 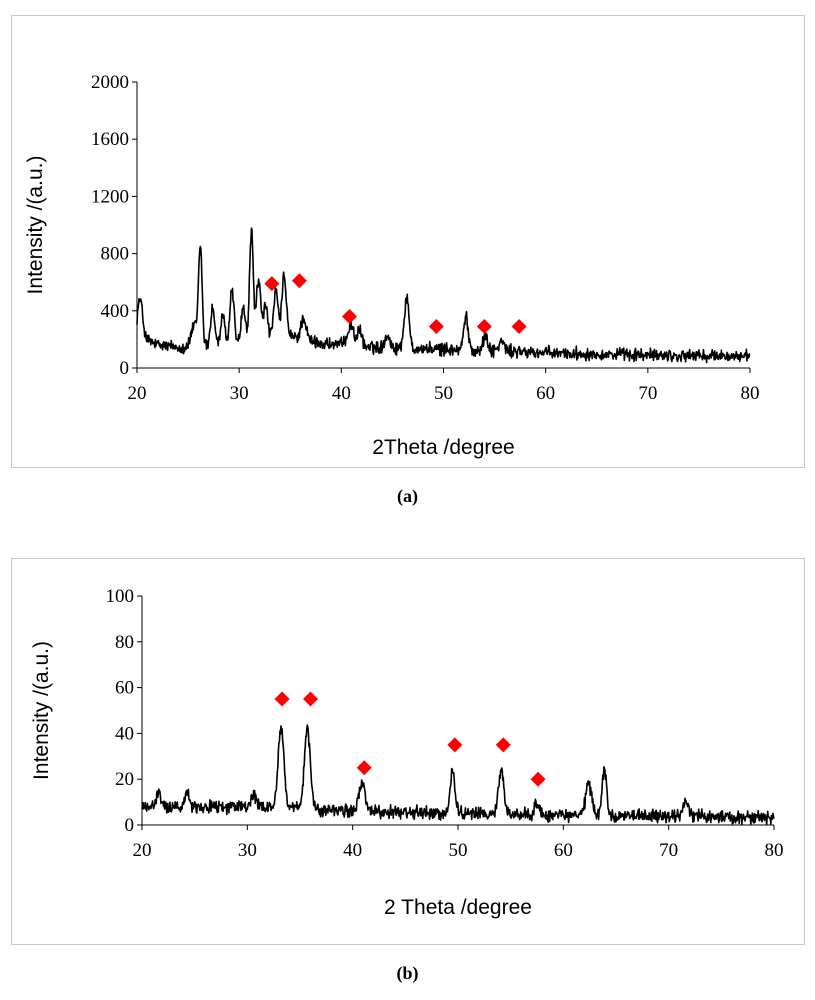 I want to click on y-tick-label: 80, so click(x=124, y=642).